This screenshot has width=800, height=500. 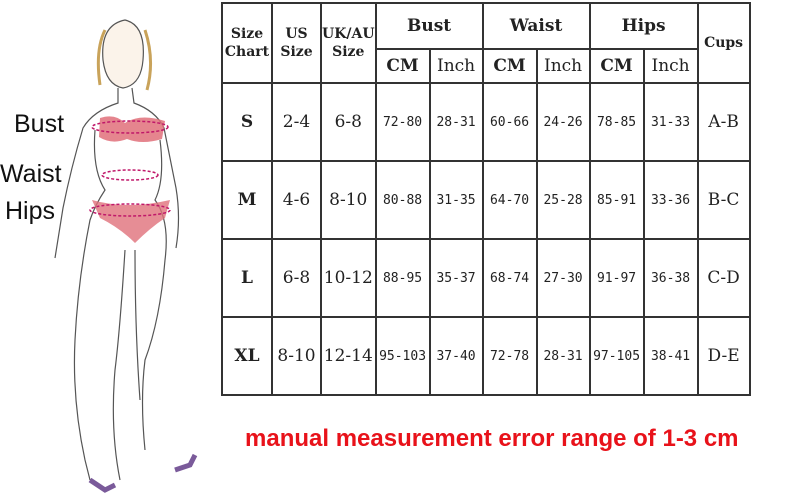 I want to click on hips-measure-line, so click(x=130, y=210).